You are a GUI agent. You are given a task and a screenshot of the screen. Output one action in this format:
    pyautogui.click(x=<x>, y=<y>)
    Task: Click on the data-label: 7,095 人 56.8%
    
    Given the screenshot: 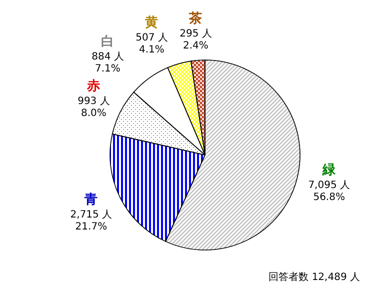 What is the action you would take?
    pyautogui.click(x=329, y=191)
    